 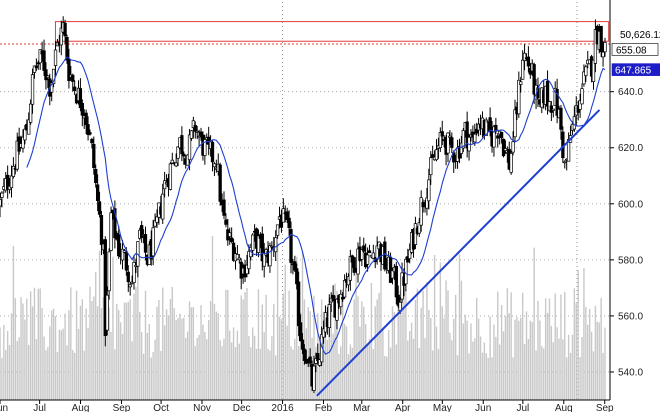 What do you see at coordinates (605, 407) in the screenshot?
I see `x-tick-label: Sep` at bounding box center [605, 407].